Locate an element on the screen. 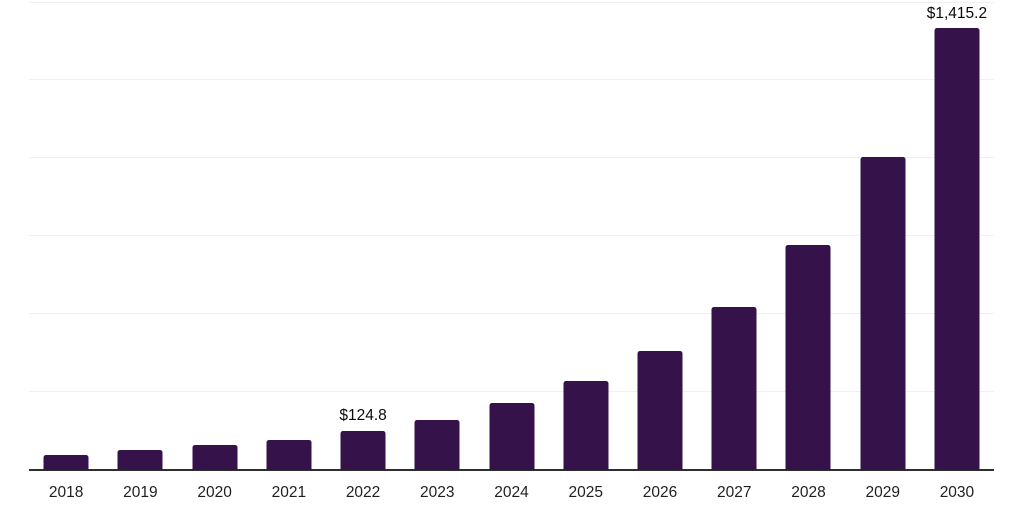 Image resolution: width=1024 pixels, height=512 pixels. x-axis-line is located at coordinates (511, 469).